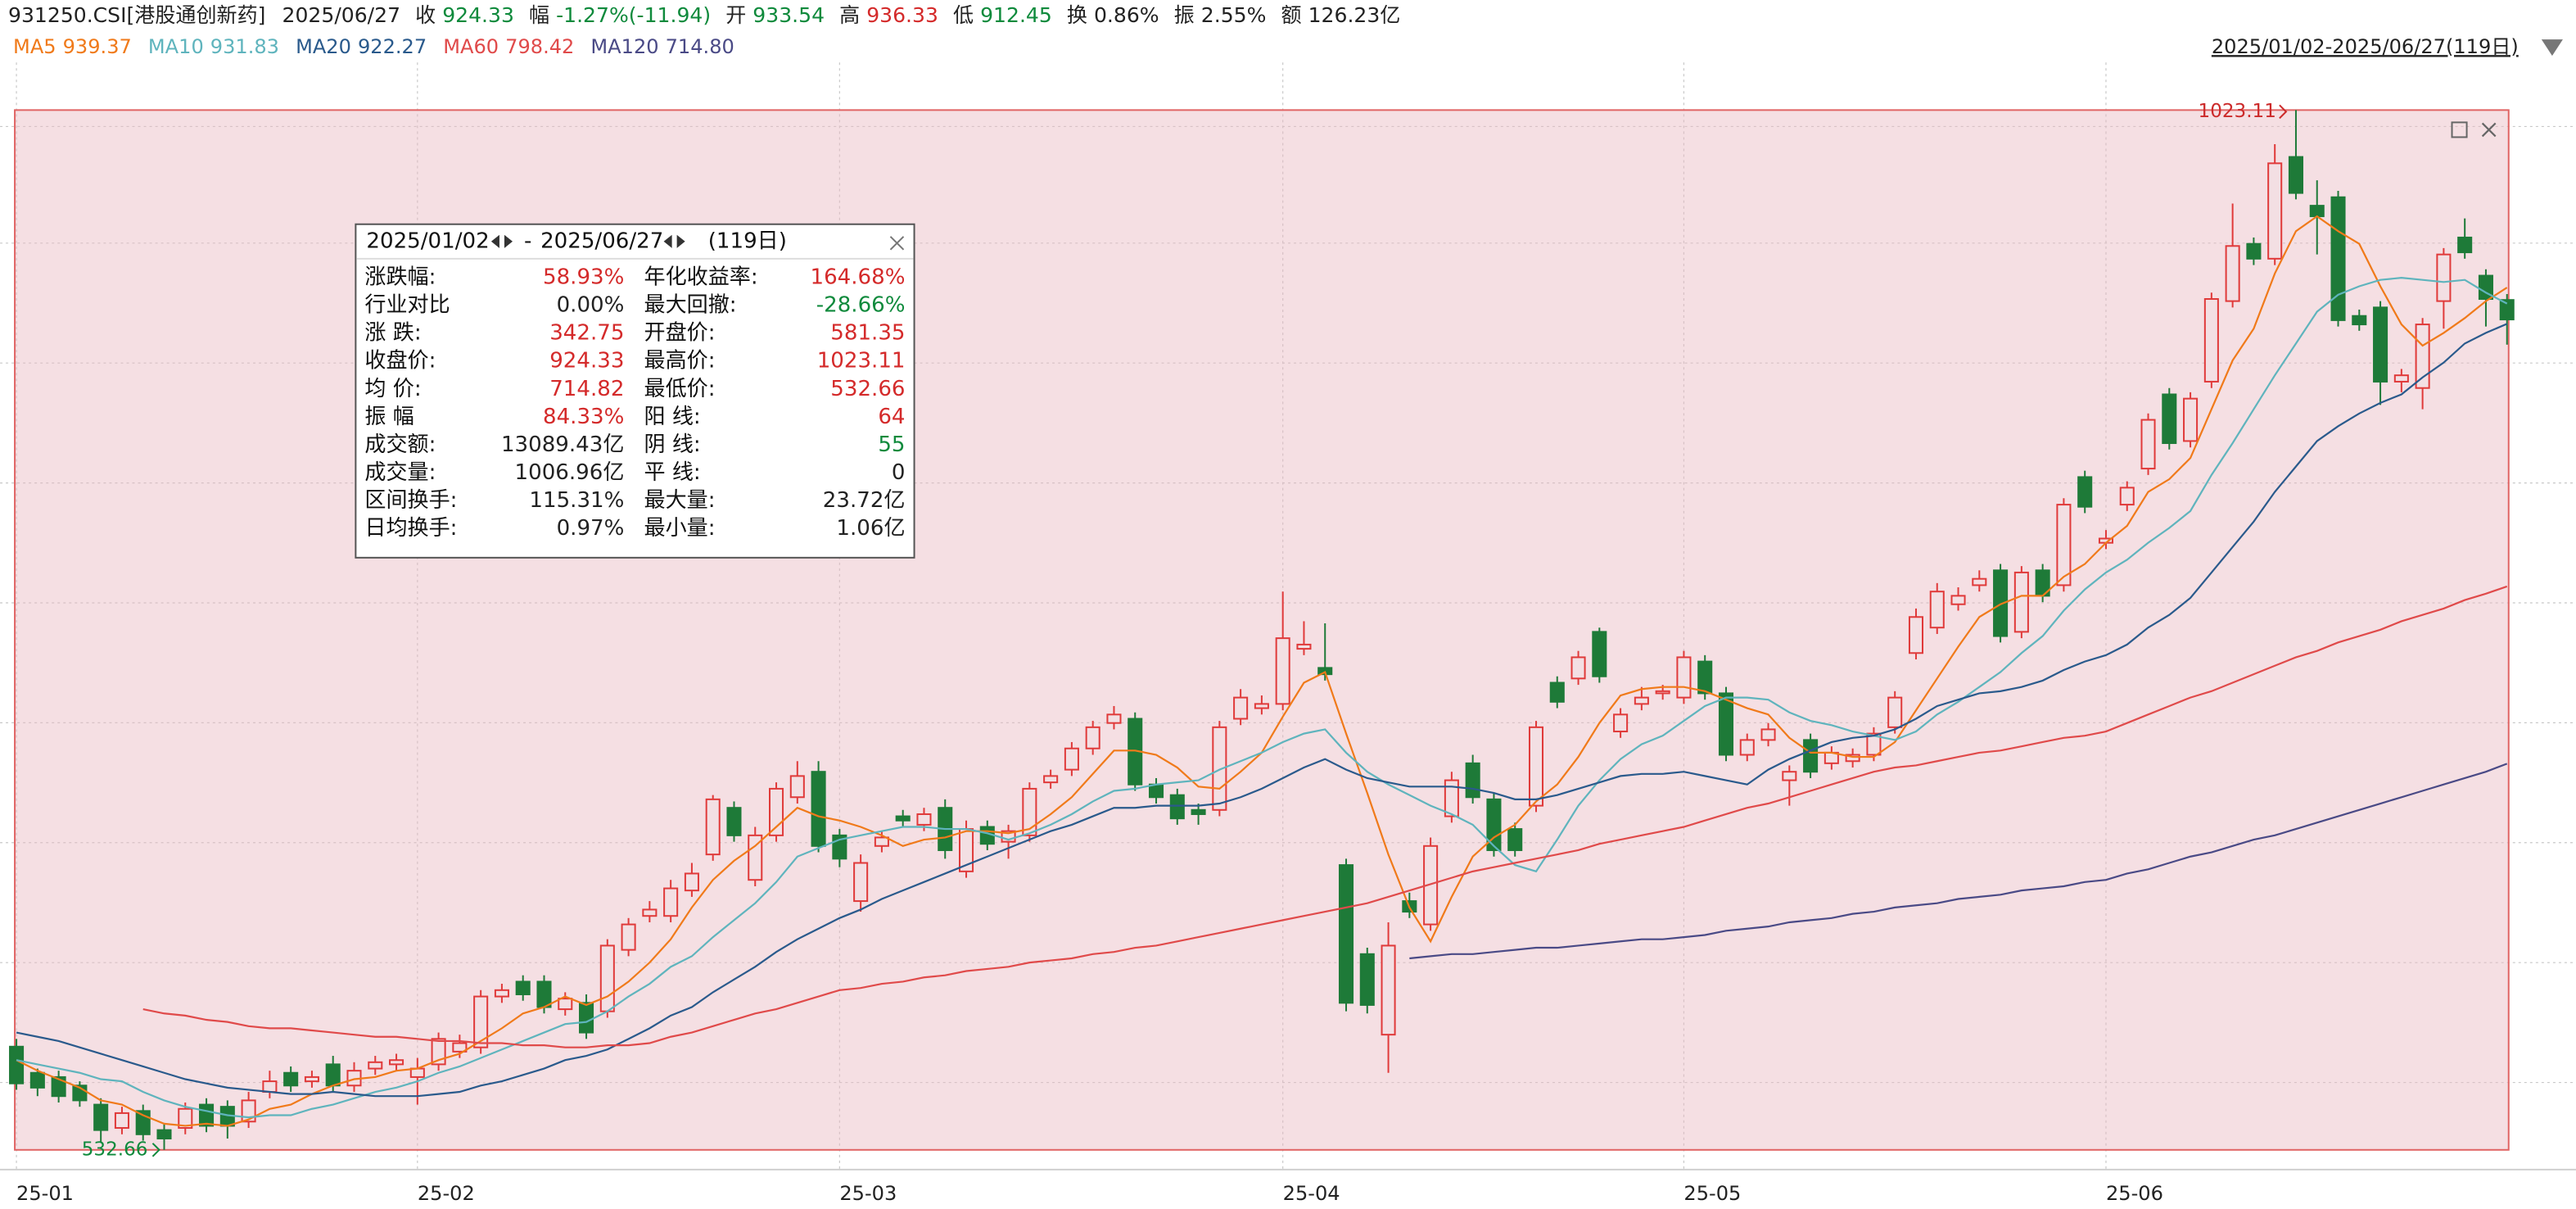 The height and width of the screenshot is (1209, 2576). What do you see at coordinates (97, 46) in the screenshot?
I see `legend-value: 939.37` at bounding box center [97, 46].